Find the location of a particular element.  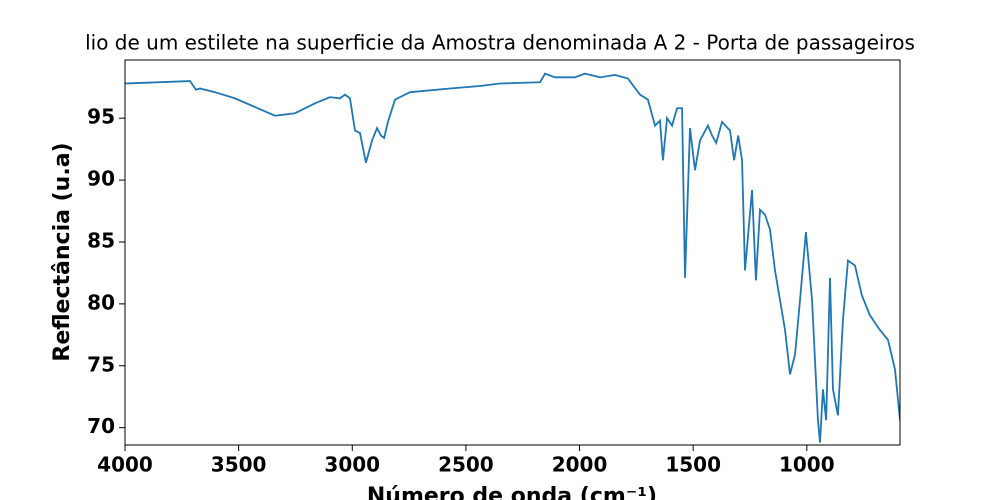

x-tick-label: 2000 is located at coordinates (580, 465).